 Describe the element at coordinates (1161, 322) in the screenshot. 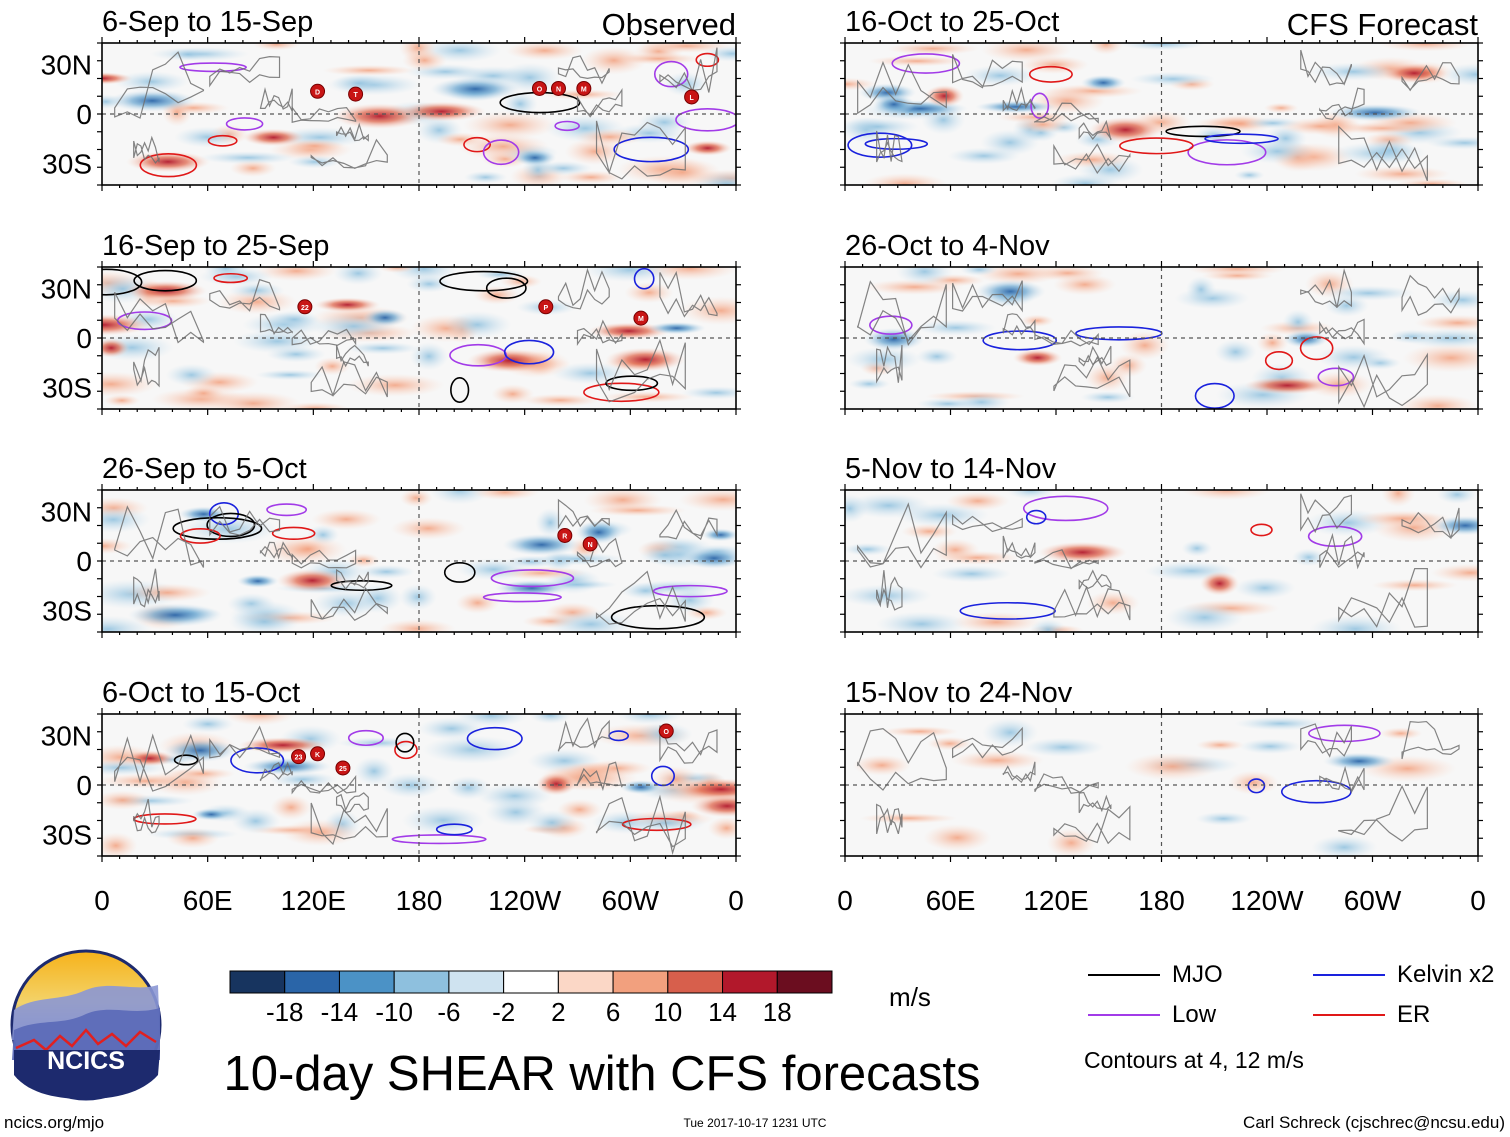

I see `panel-forecast-2: 26-Oct to 4-Nov` at that location.